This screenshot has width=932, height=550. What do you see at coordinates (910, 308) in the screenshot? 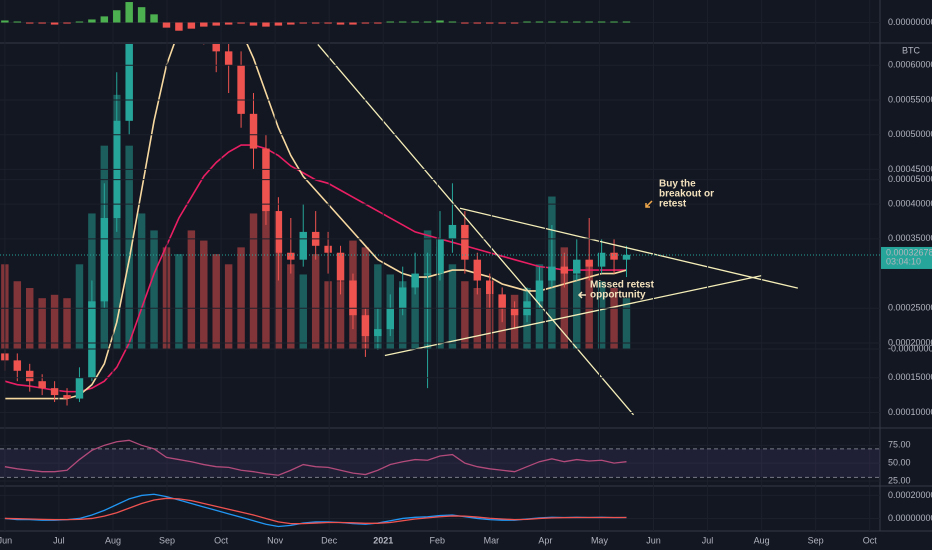
I see `y-tick-label: 0.00025000` at bounding box center [910, 308].